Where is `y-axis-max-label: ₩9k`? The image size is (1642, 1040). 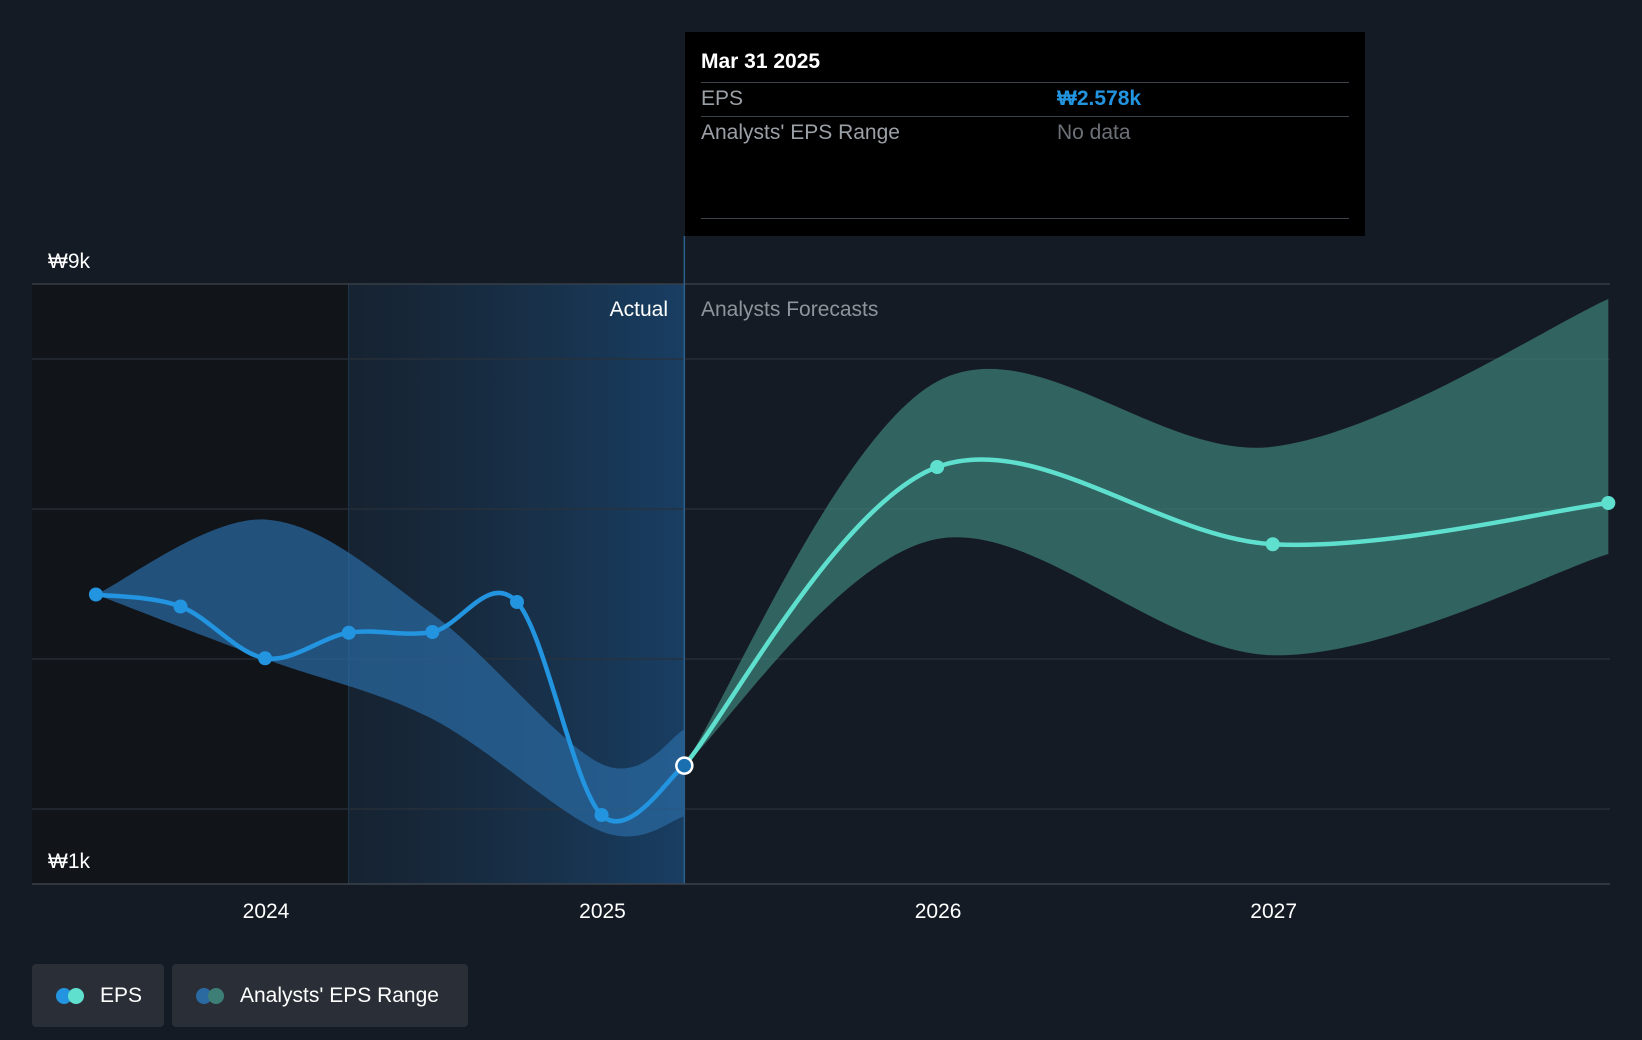
y-axis-max-label: ₩9k is located at coordinates (69, 261).